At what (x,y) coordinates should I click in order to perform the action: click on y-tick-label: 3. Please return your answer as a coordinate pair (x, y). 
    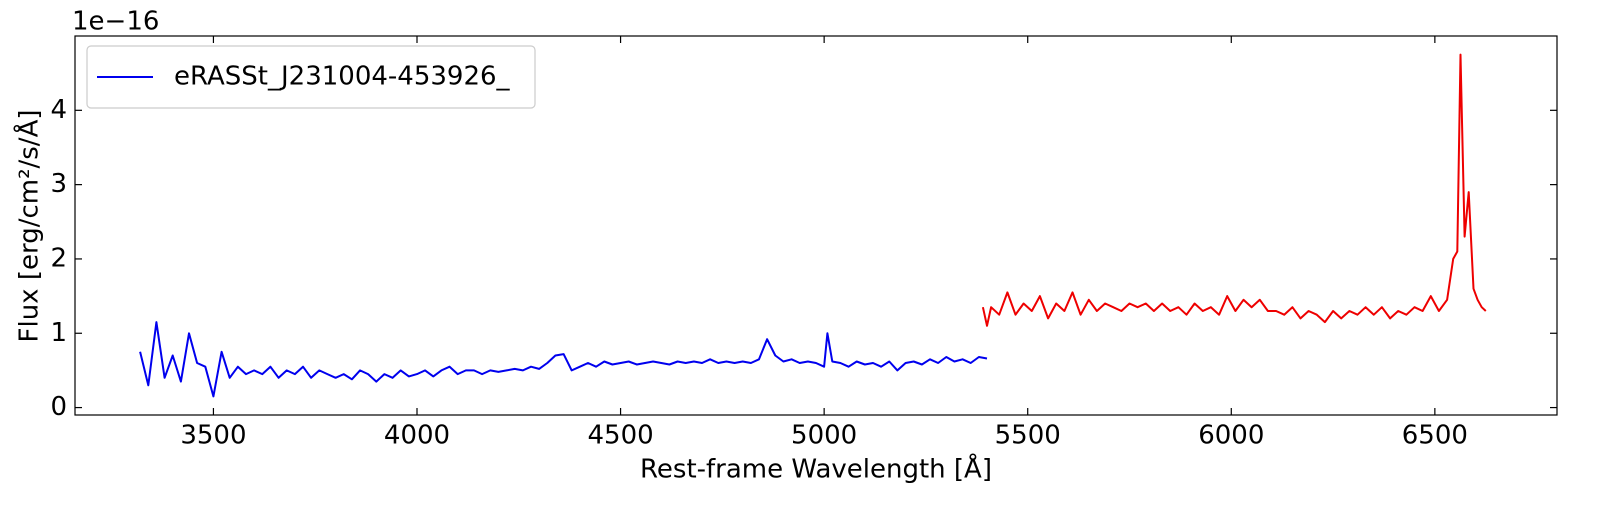
    Looking at the image, I should click on (58, 184).